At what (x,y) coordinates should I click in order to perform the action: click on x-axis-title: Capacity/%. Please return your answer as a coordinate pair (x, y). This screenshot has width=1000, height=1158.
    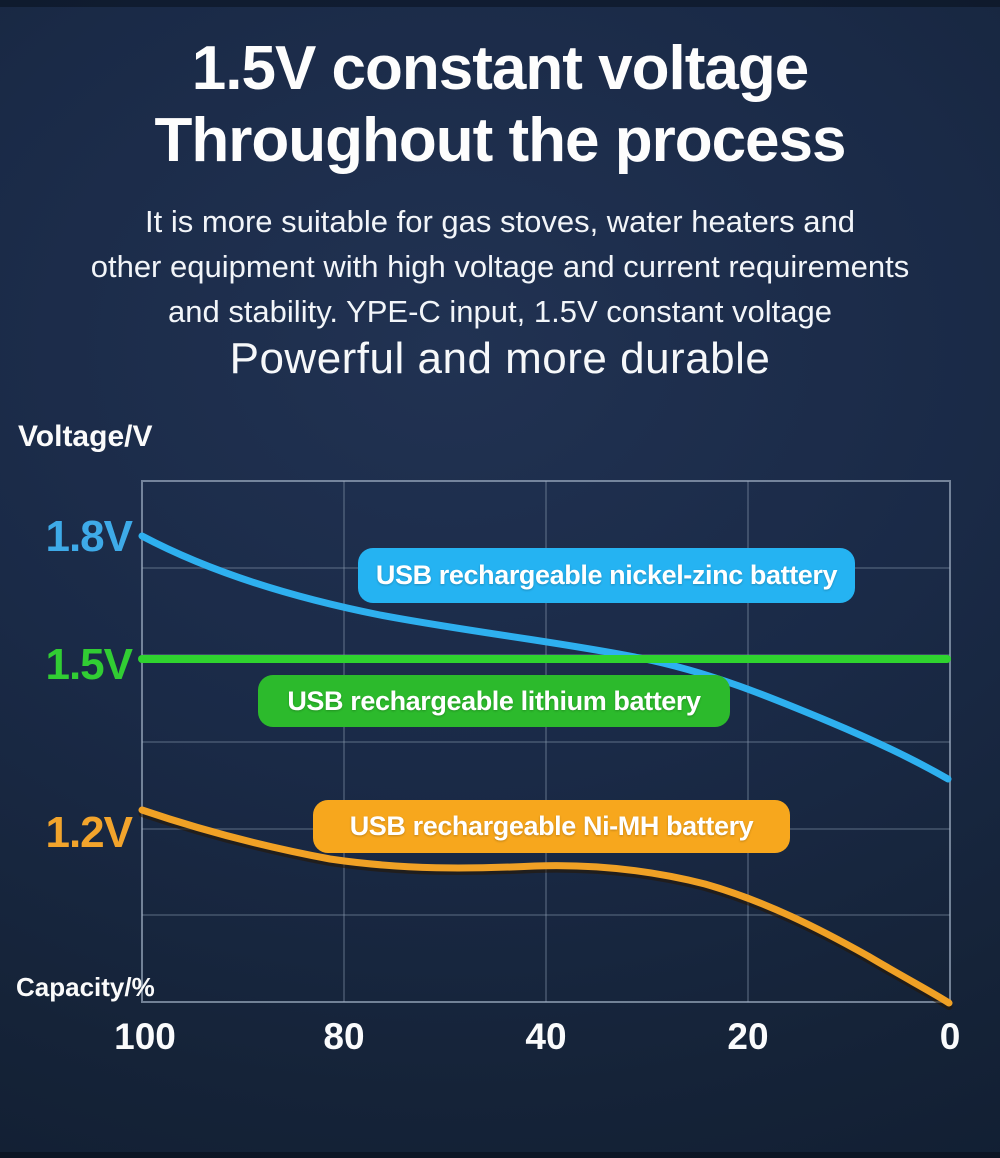
    Looking at the image, I should click on (85, 987).